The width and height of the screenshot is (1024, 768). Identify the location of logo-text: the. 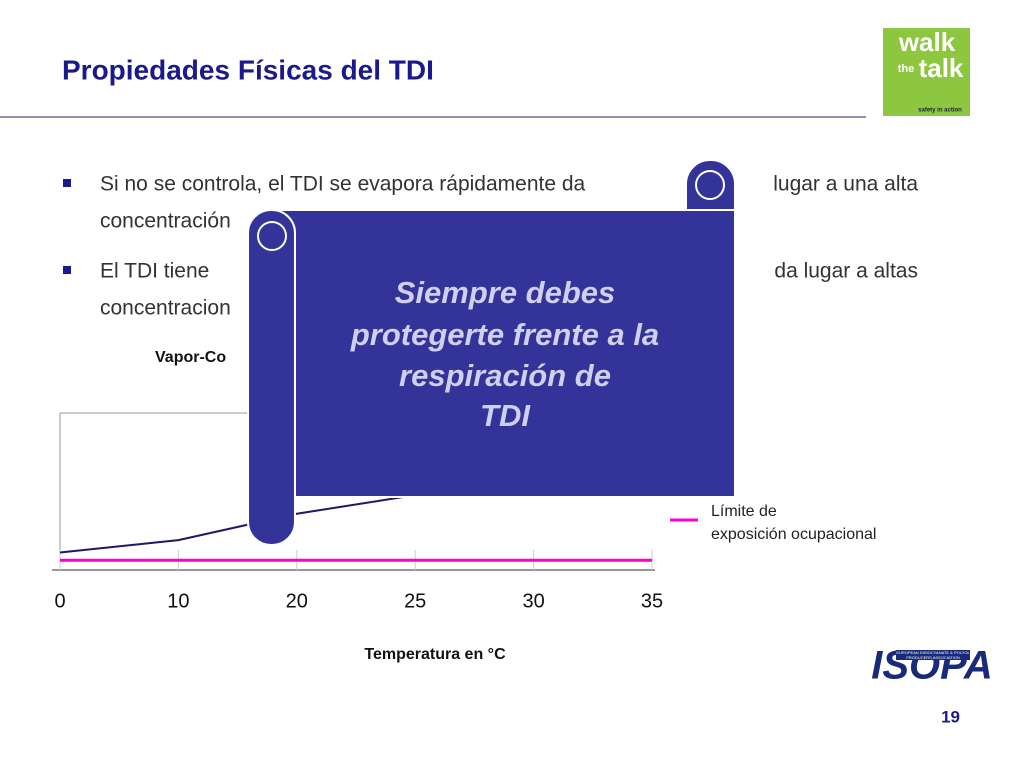
(906, 69).